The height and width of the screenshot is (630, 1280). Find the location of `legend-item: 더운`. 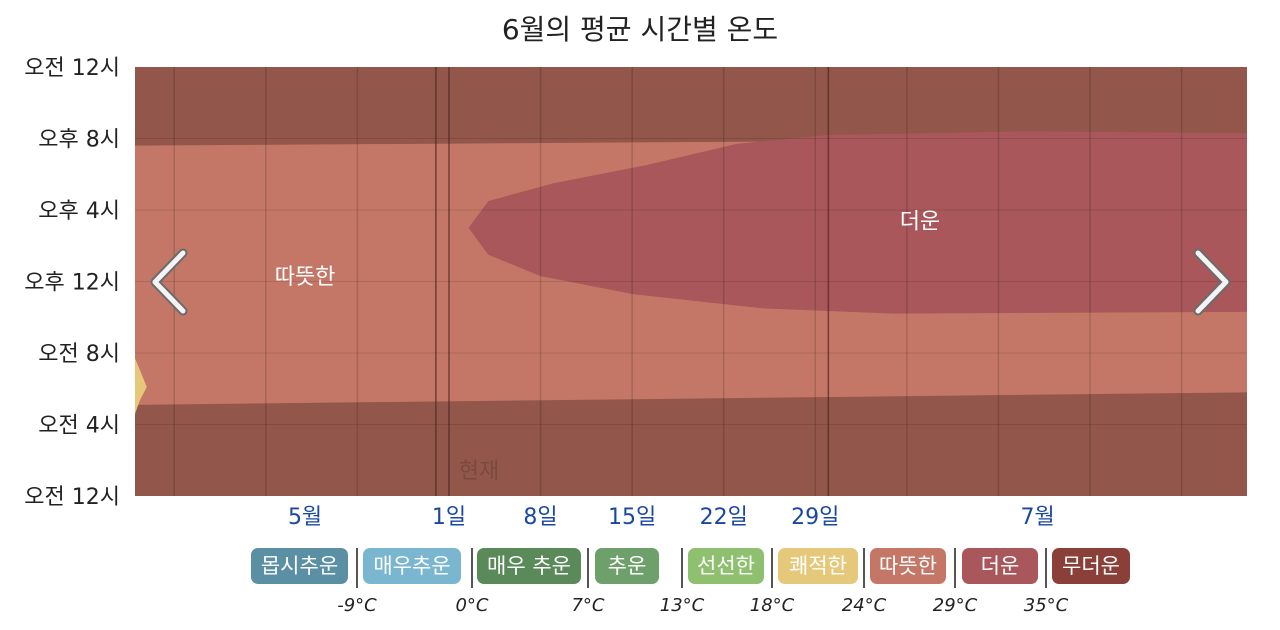

legend-item: 더운 is located at coordinates (1000, 566).